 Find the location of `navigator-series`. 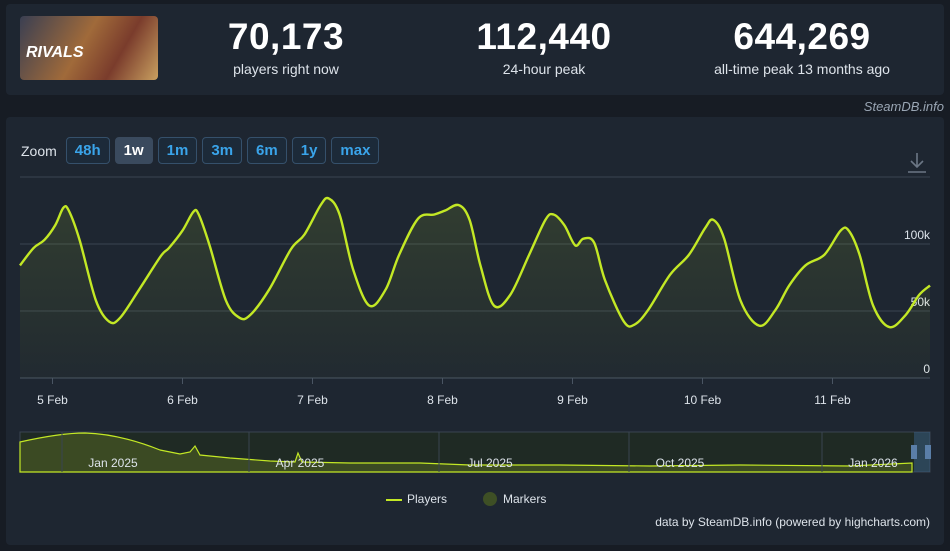

navigator-series is located at coordinates (466, 452).